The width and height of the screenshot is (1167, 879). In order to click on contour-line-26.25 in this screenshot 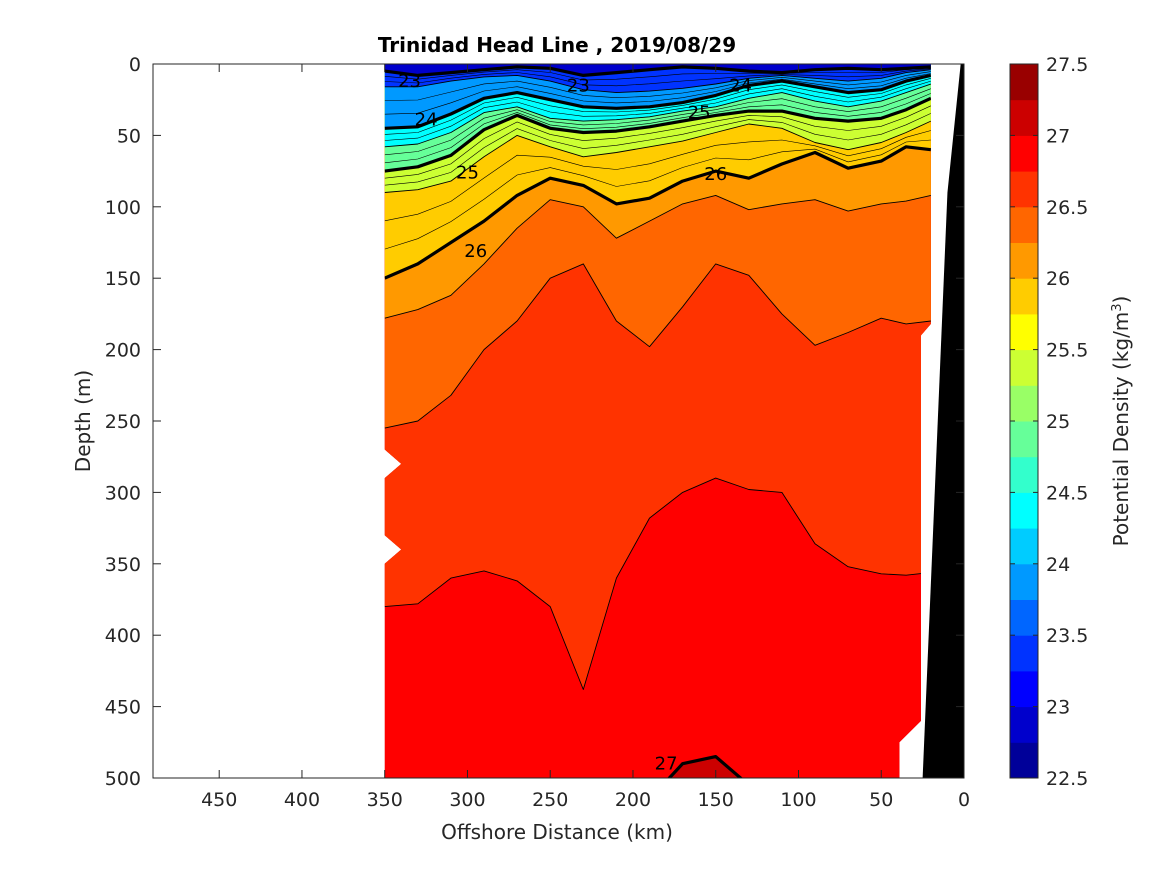, I will do `click(657, 256)`.